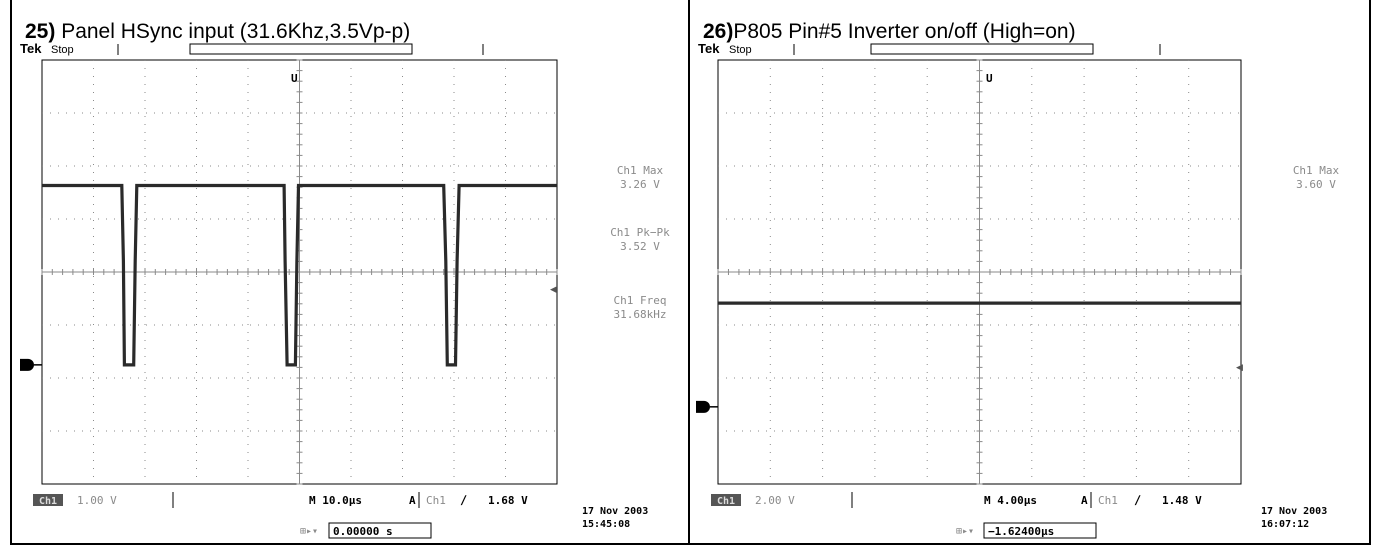  I want to click on trace-path, so click(299, 275).